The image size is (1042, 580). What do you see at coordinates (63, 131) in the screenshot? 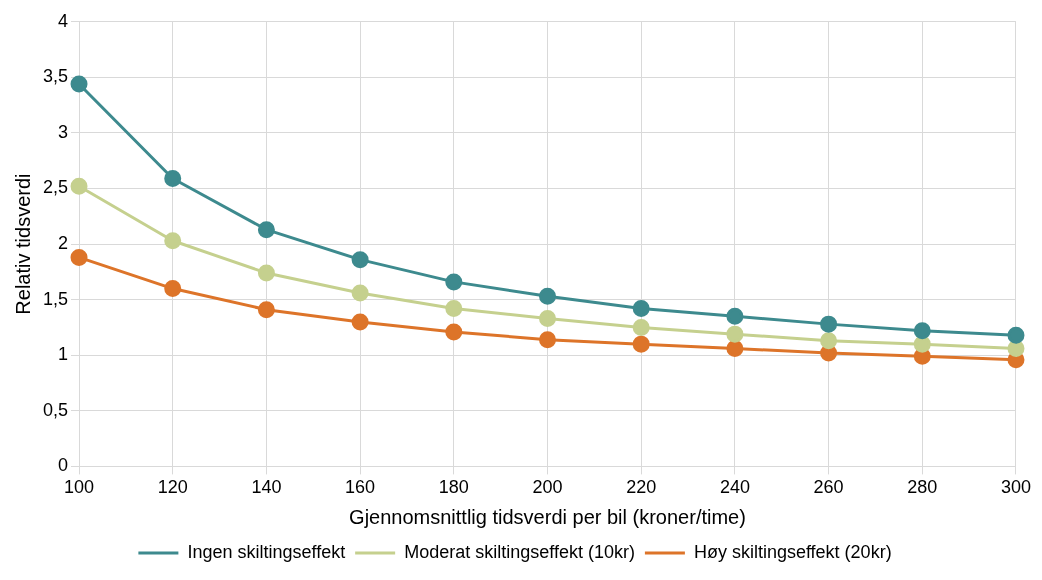
I see `y-tick-label: 3` at bounding box center [63, 131].